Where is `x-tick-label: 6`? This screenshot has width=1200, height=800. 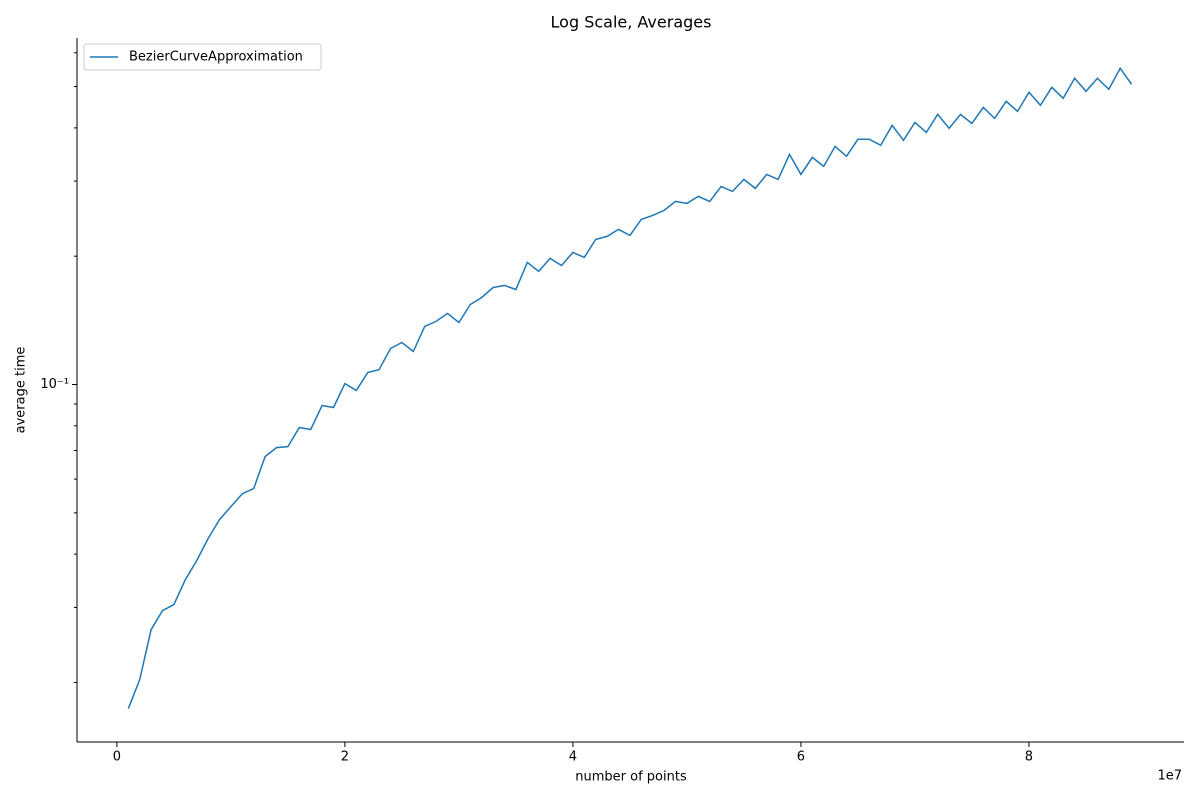 x-tick-label: 6 is located at coordinates (801, 757).